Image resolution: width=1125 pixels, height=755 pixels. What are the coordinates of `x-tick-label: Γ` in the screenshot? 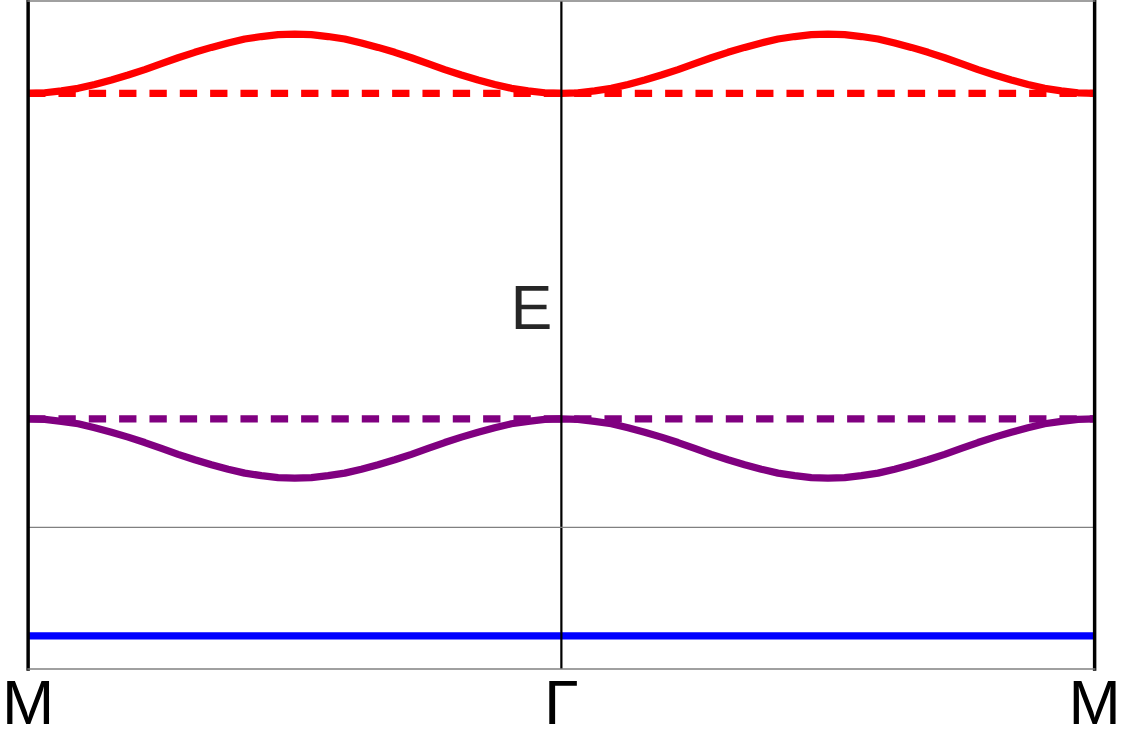 It's located at (563, 702).